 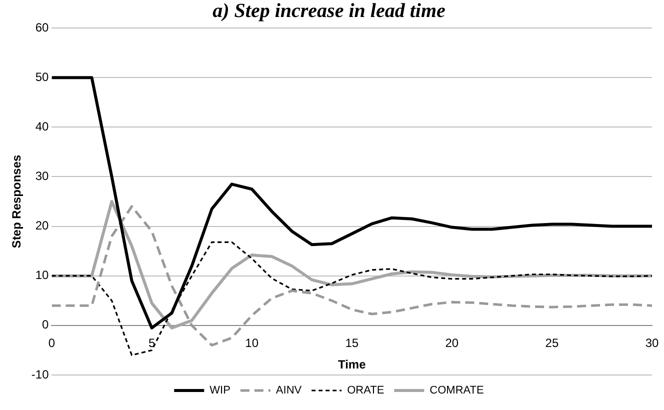 What do you see at coordinates (352, 343) in the screenshot?
I see `x-tick-label: 15` at bounding box center [352, 343].